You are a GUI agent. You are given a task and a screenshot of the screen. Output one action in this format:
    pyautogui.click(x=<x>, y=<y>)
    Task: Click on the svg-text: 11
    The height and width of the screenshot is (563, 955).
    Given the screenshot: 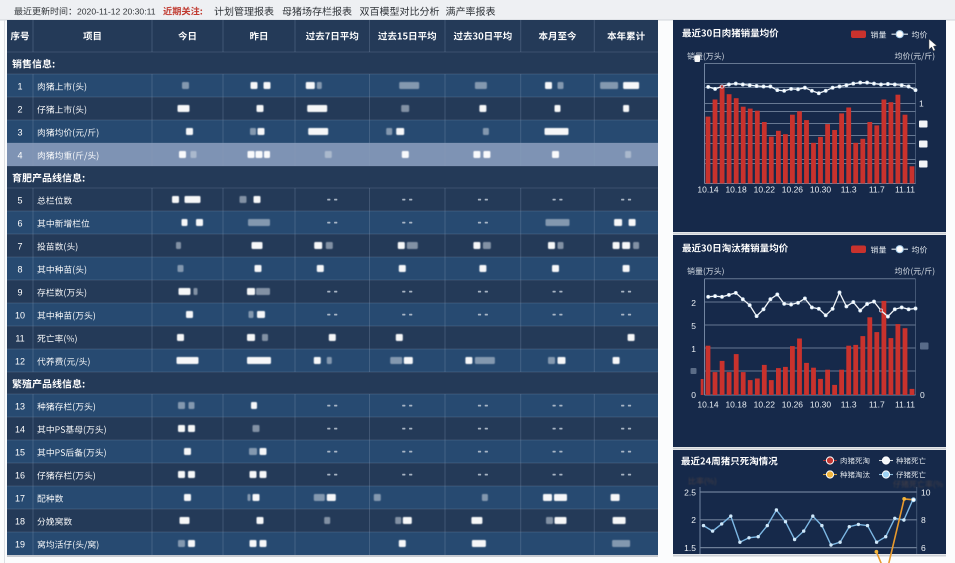 What is the action you would take?
    pyautogui.click(x=19, y=338)
    